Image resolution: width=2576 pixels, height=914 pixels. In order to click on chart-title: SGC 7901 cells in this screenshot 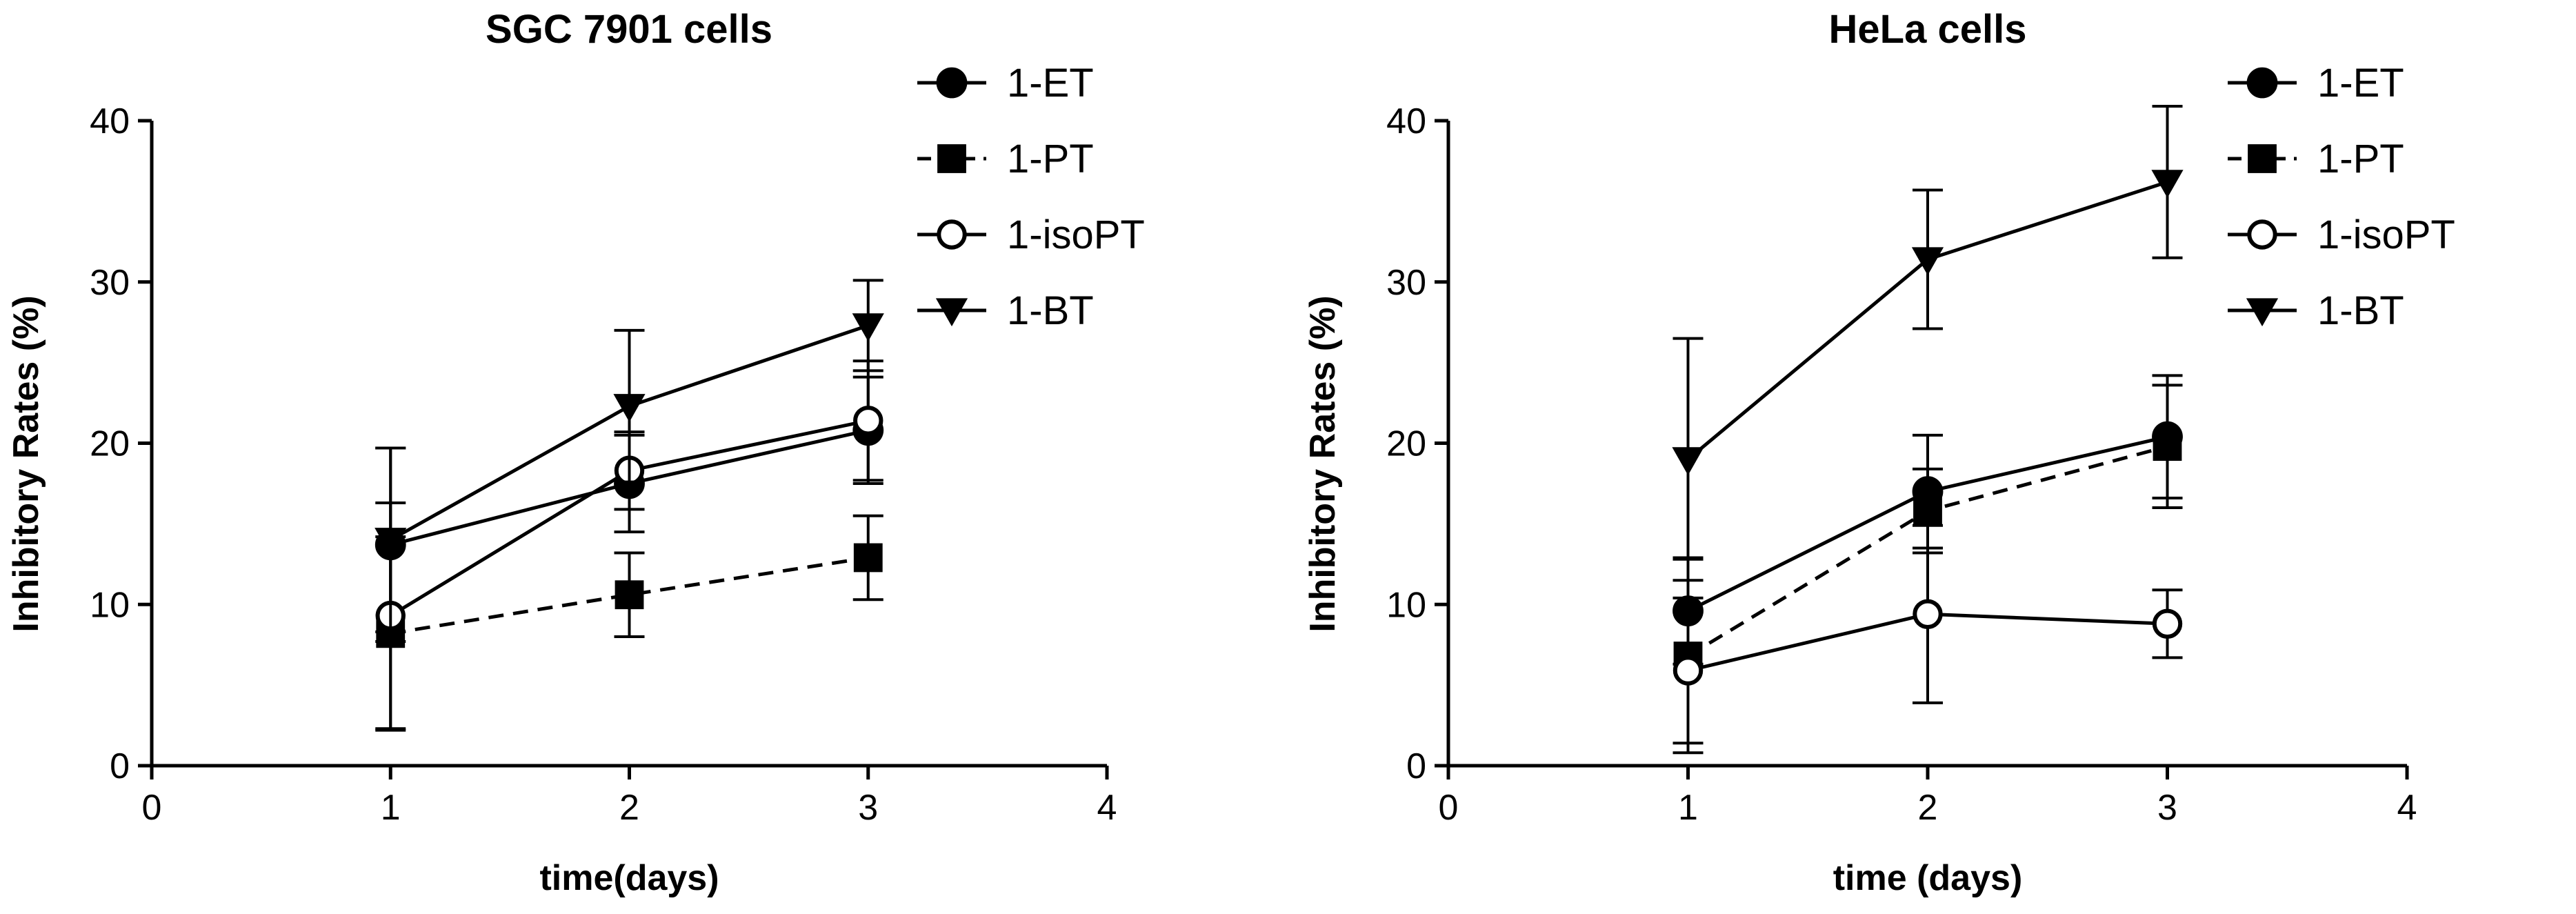, I will do `click(629, 30)`.